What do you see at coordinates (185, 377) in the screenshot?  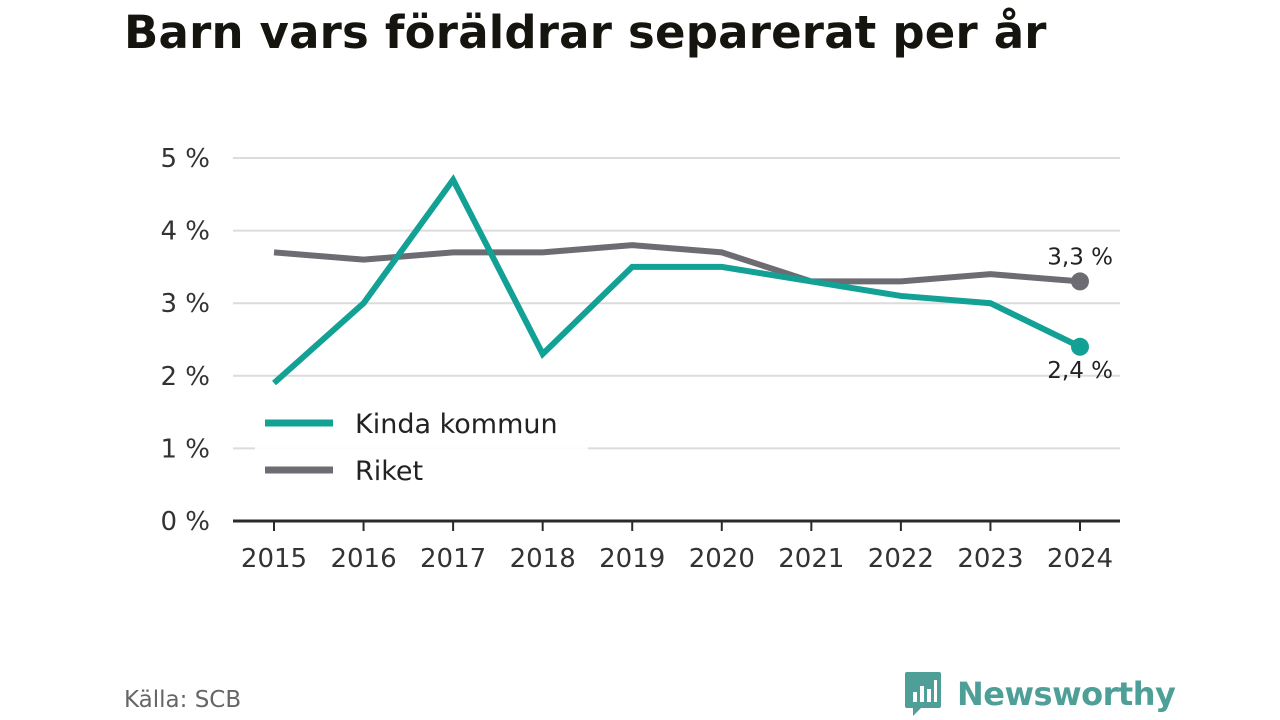 I see `y-tick-label: 2 %` at bounding box center [185, 377].